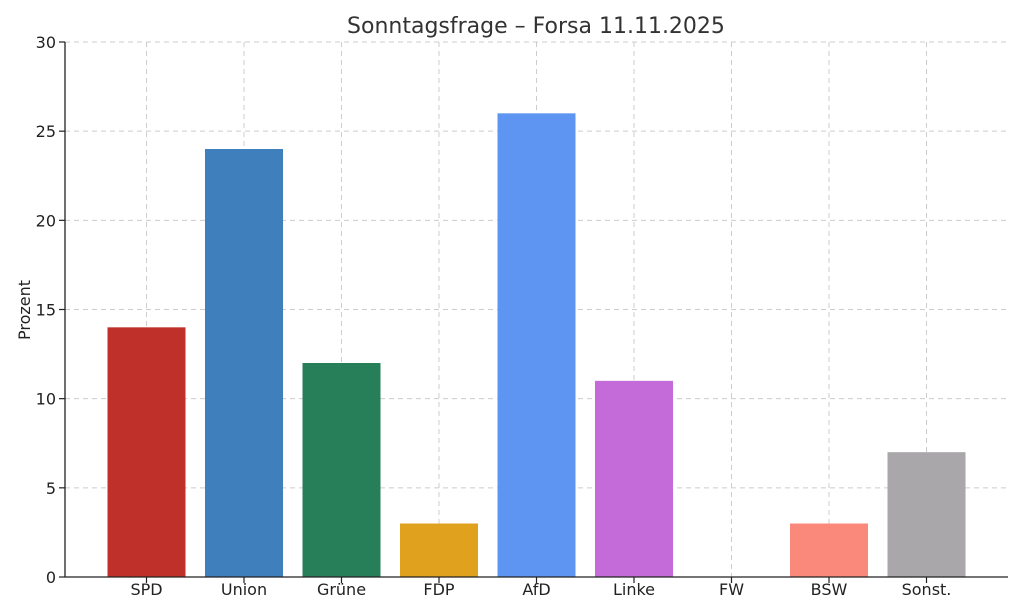 The height and width of the screenshot is (614, 1024). Describe the element at coordinates (24, 310) in the screenshot. I see `y-axis-label: Prozent` at that location.